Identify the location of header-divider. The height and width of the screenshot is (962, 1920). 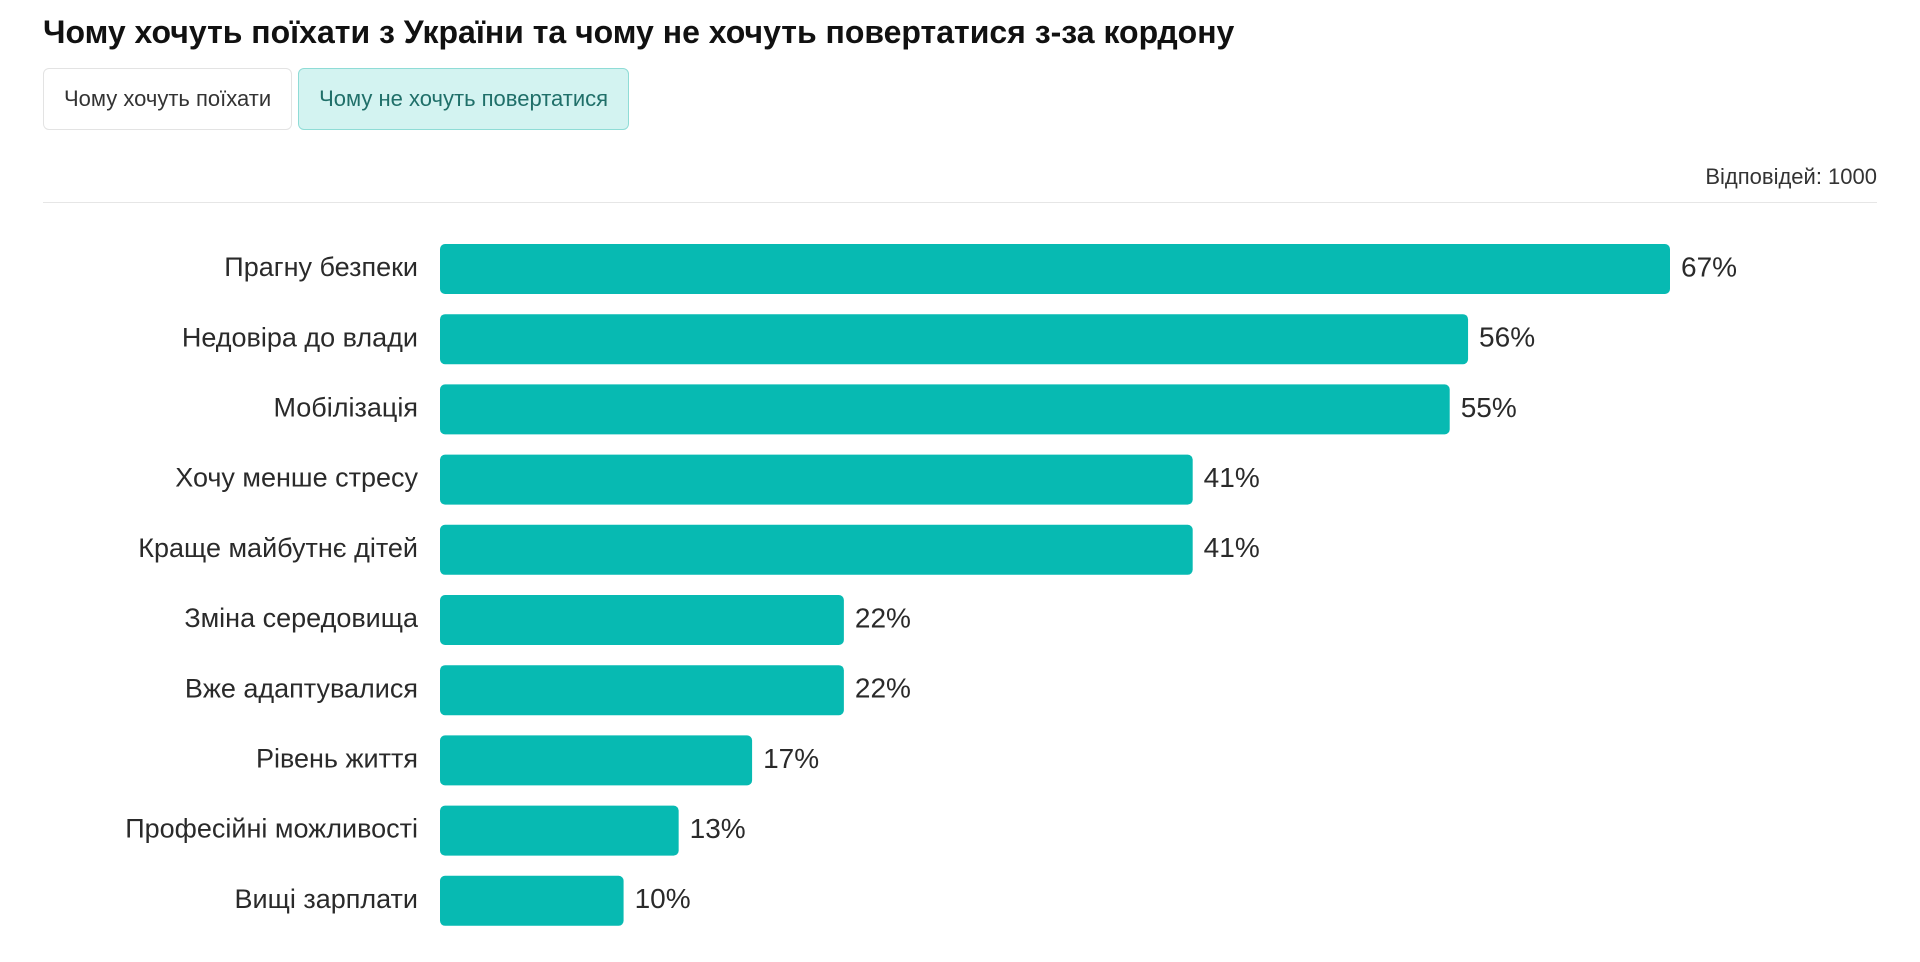
(960, 202).